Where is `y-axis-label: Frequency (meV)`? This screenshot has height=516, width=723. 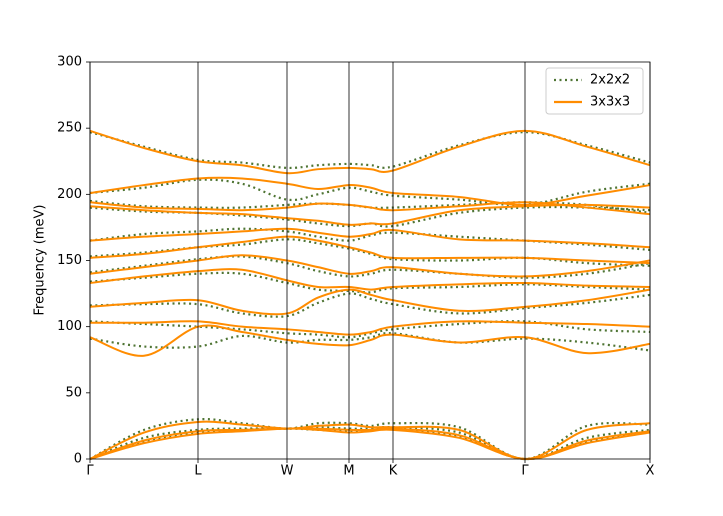
y-axis-label: Frequency (meV) is located at coordinates (40, 260).